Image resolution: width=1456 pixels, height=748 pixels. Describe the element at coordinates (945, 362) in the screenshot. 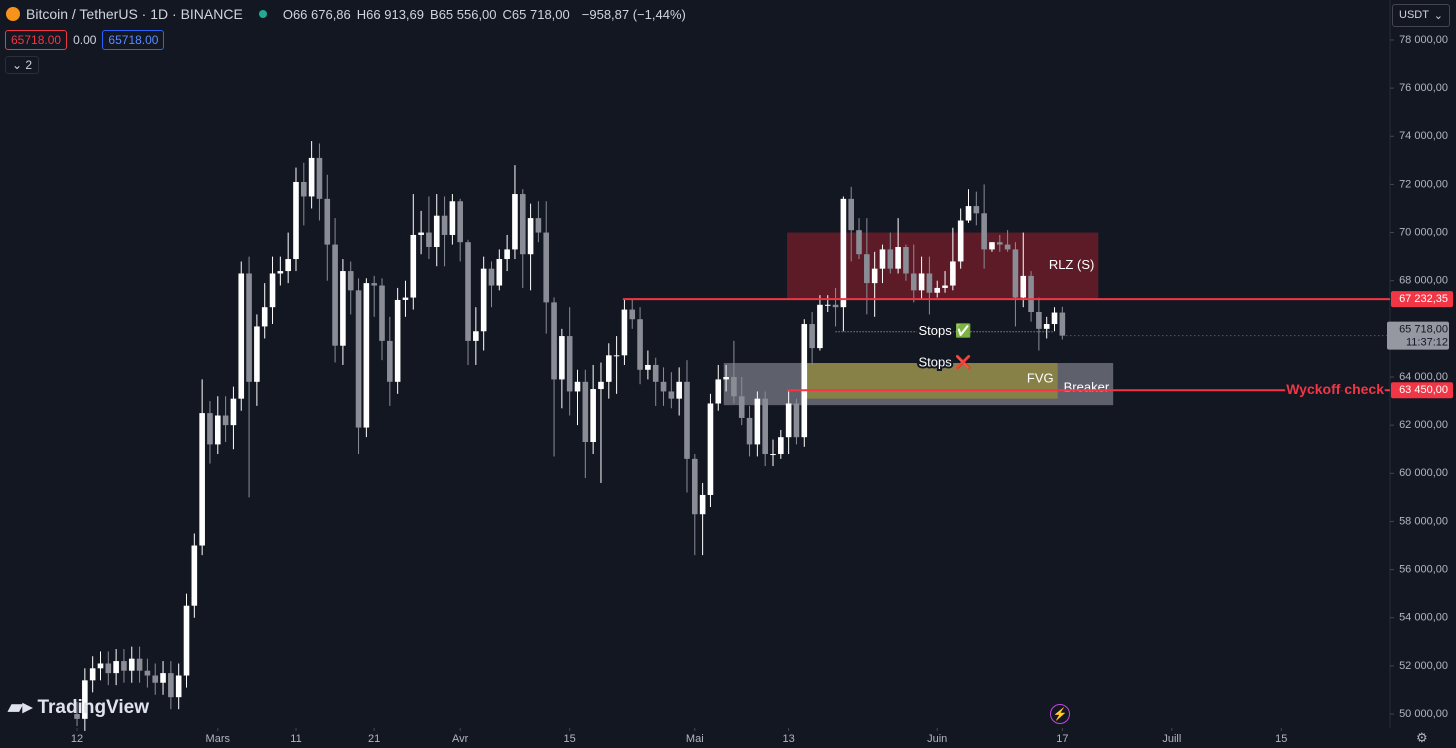

I see `stops-label: Stops ❌` at that location.